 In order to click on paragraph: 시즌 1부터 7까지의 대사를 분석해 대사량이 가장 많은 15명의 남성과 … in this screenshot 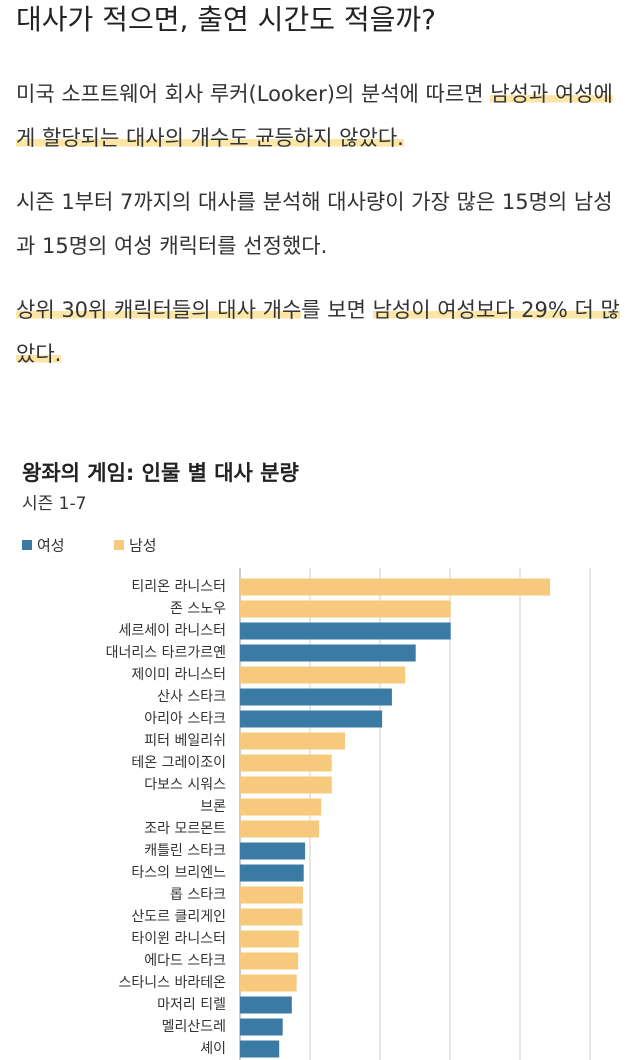, I will do `click(320, 224)`.